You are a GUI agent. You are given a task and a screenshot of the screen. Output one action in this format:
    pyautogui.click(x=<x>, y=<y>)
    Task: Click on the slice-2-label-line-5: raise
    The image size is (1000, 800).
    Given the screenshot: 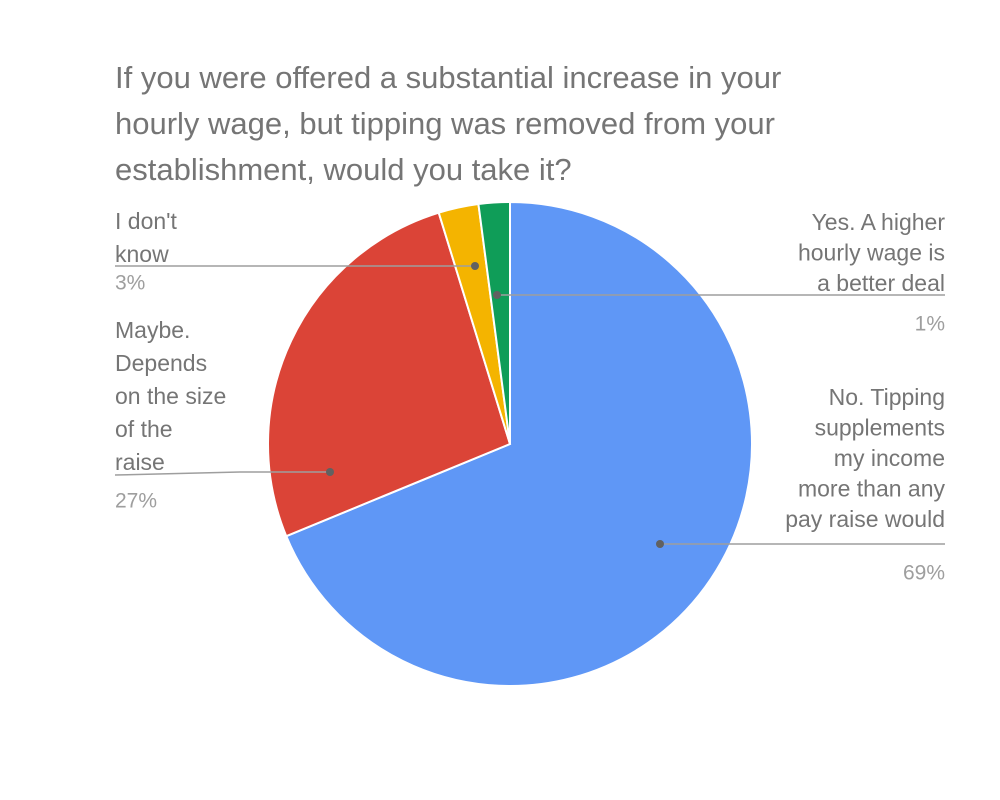 What is the action you would take?
    pyautogui.click(x=140, y=462)
    